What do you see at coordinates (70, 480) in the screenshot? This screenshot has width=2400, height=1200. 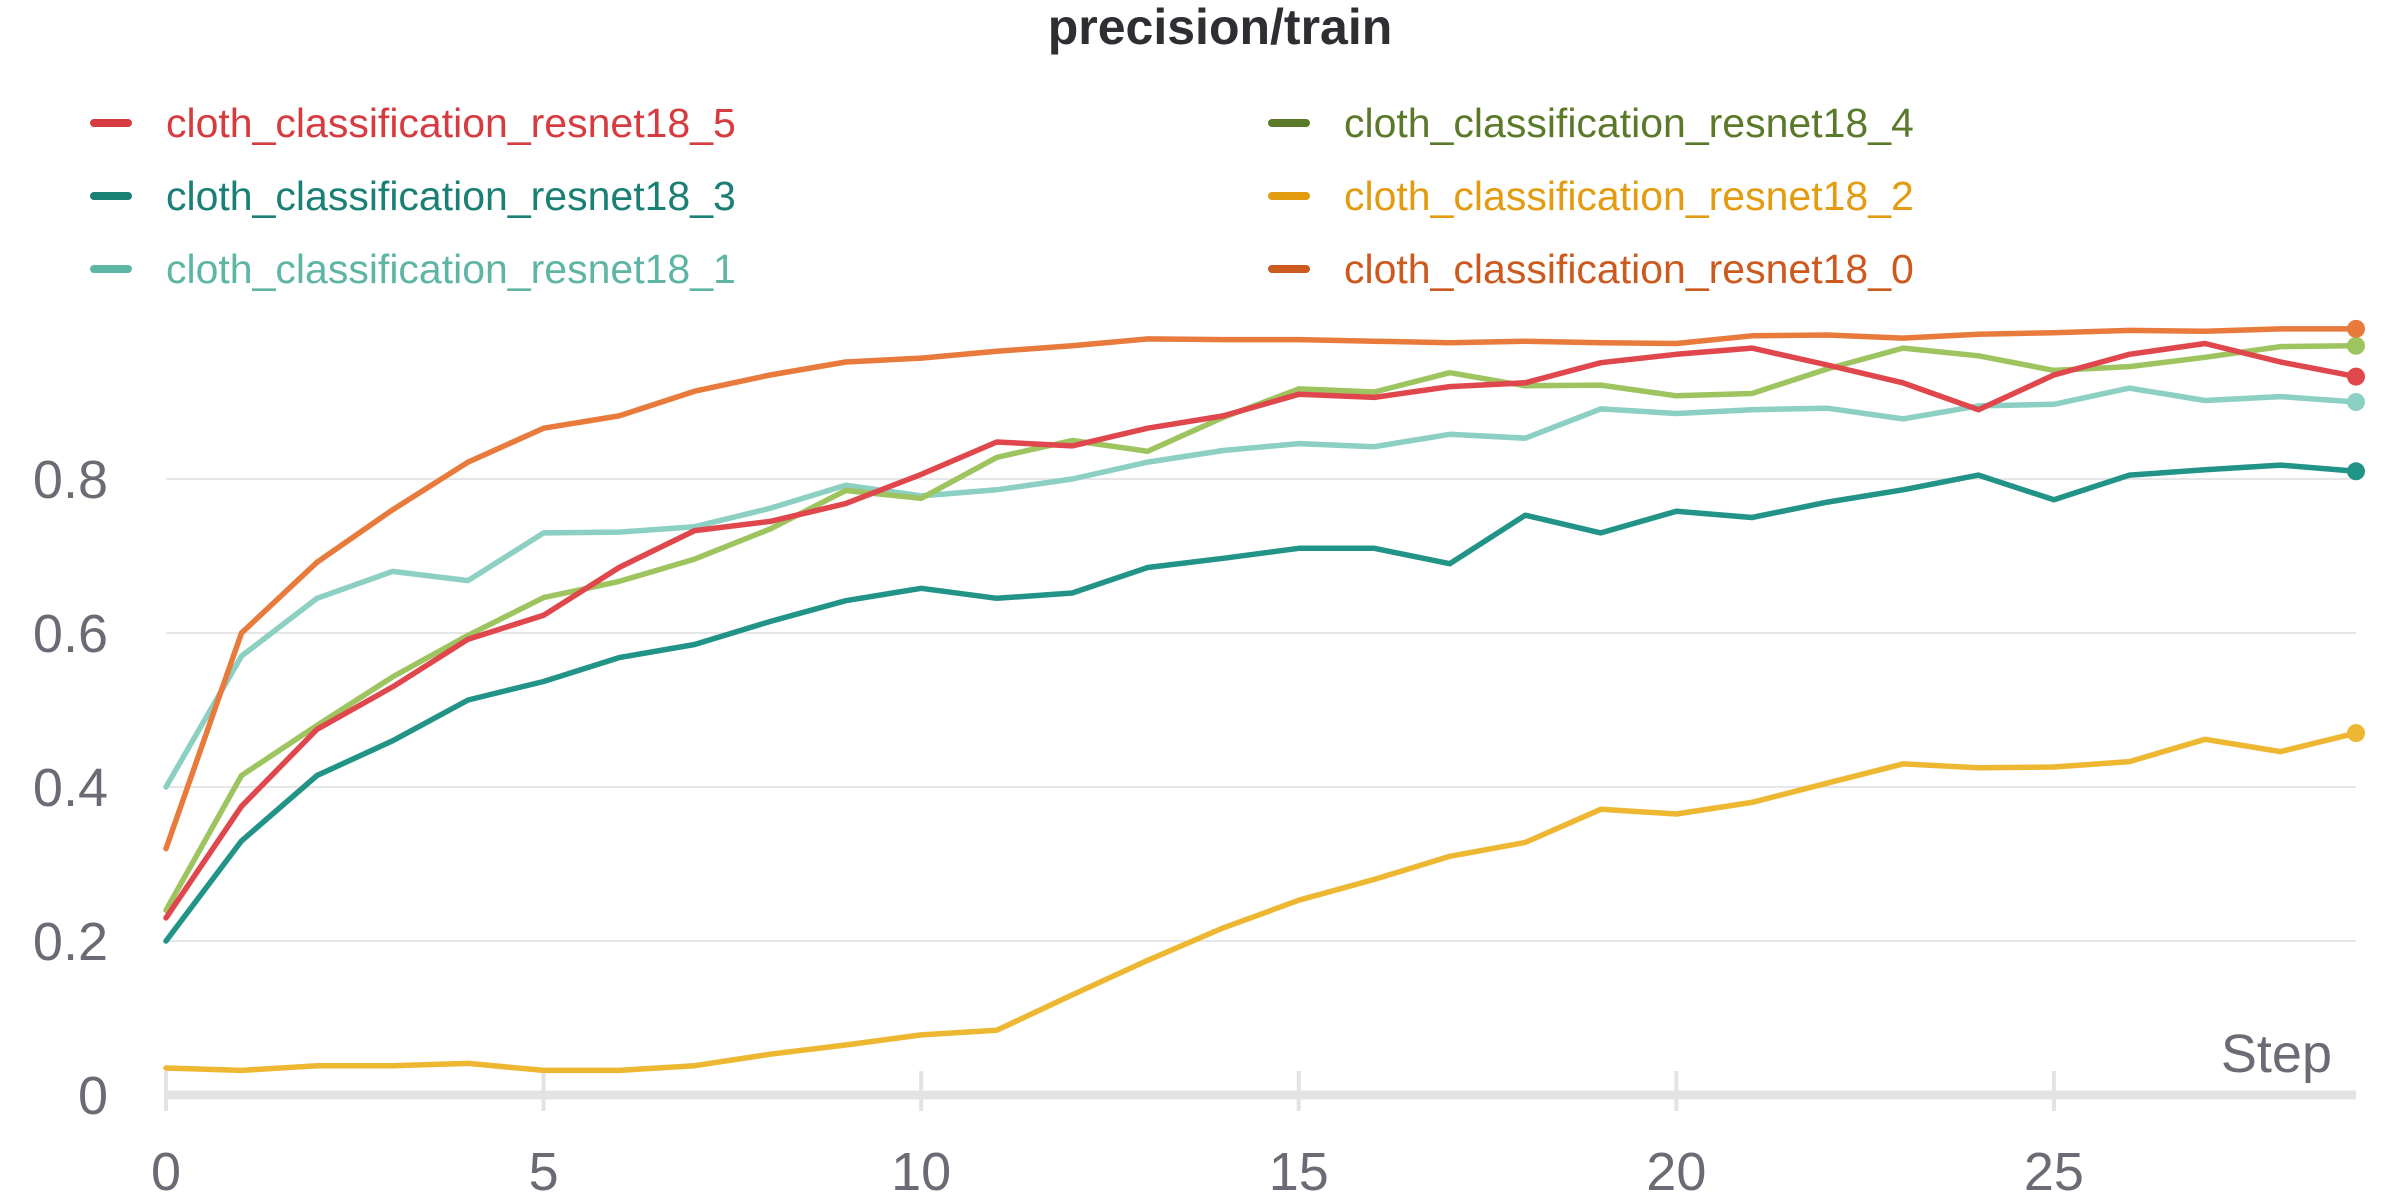 I see `y-tick-label: 0.8` at bounding box center [70, 480].